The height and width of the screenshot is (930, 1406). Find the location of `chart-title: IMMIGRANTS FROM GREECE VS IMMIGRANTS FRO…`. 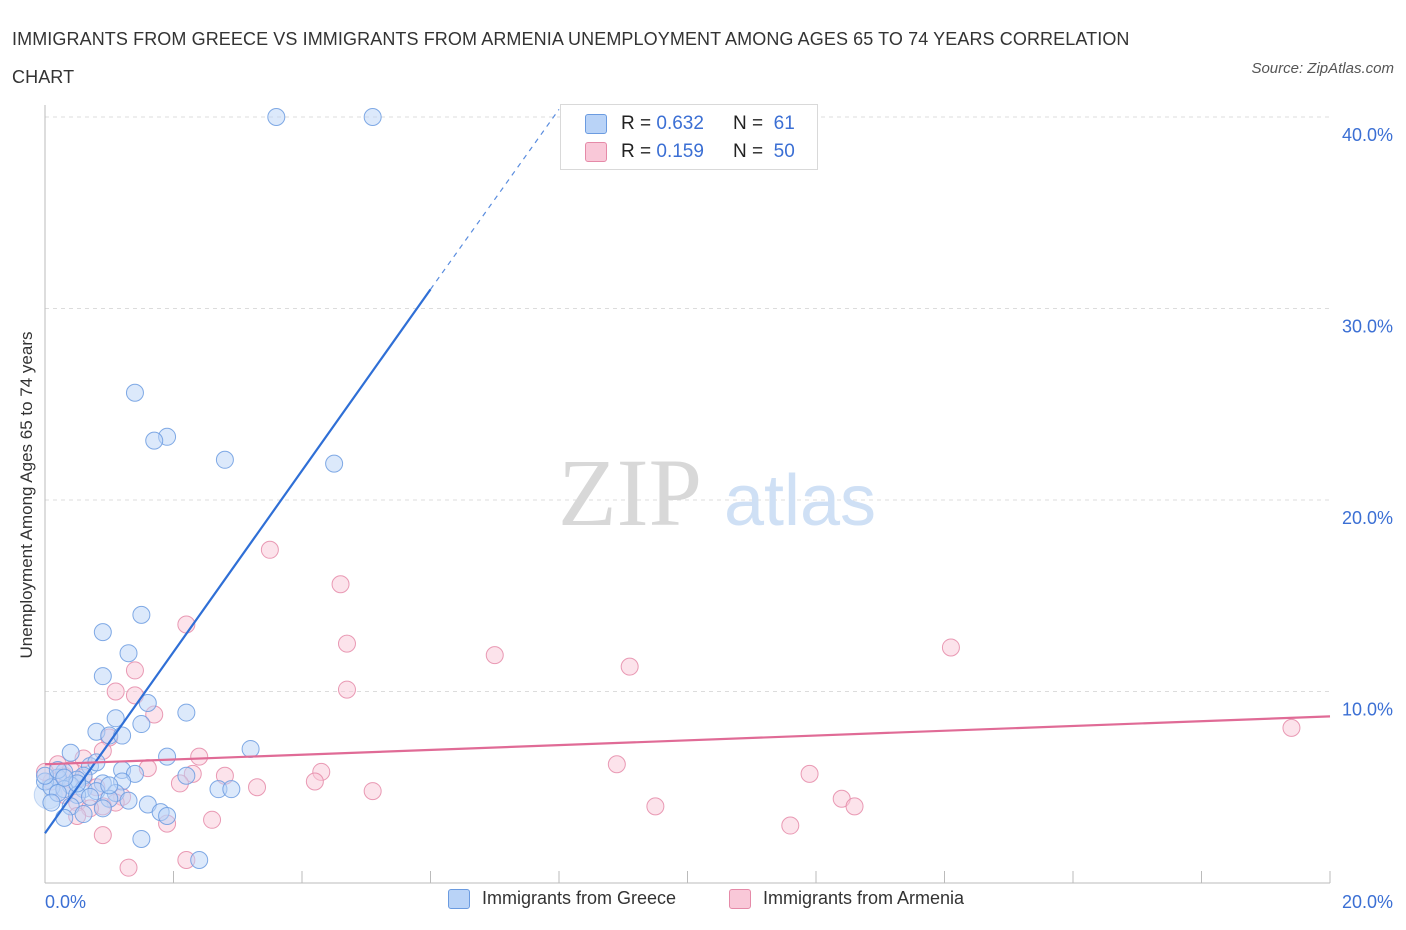

chart-title: IMMIGRANTS FROM GREECE VS IMMIGRANTS FRO… is located at coordinates (571, 58).